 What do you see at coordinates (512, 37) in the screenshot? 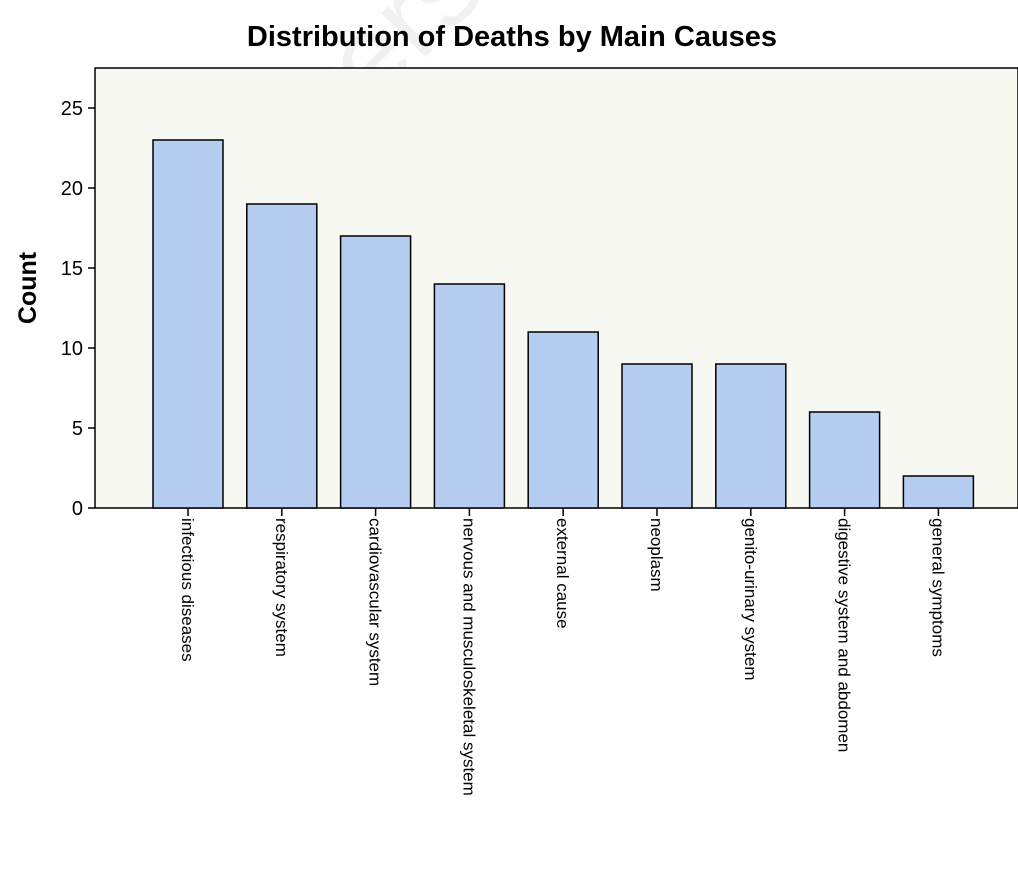
I see `chart-title: Distribution of Deaths by Main Causes` at bounding box center [512, 37].